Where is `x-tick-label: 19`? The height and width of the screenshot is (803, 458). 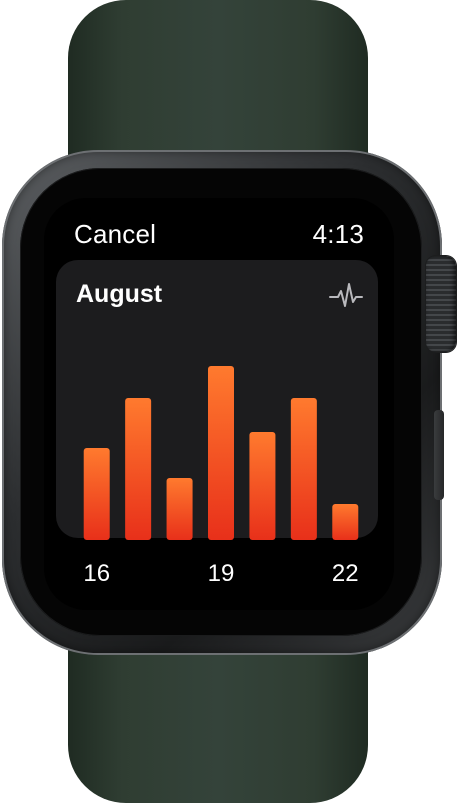 x-tick-label: 19 is located at coordinates (221, 573).